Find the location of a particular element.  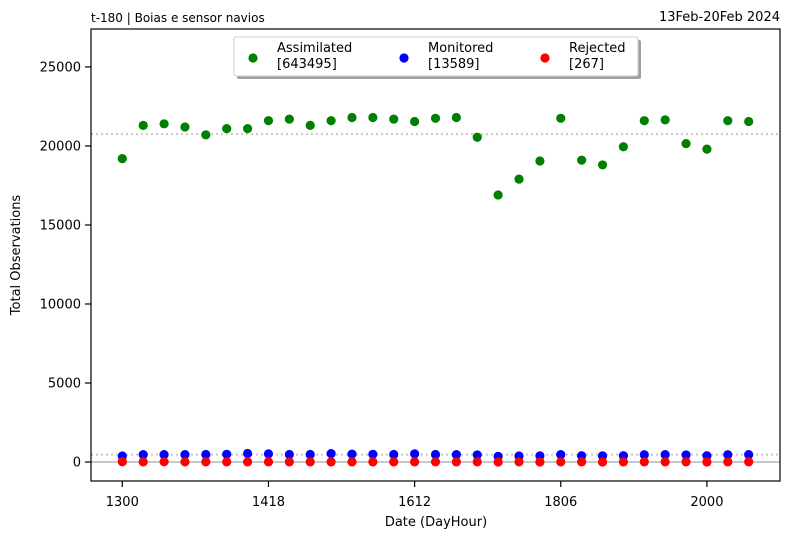

x-tick-label: 1300 is located at coordinates (122, 502).